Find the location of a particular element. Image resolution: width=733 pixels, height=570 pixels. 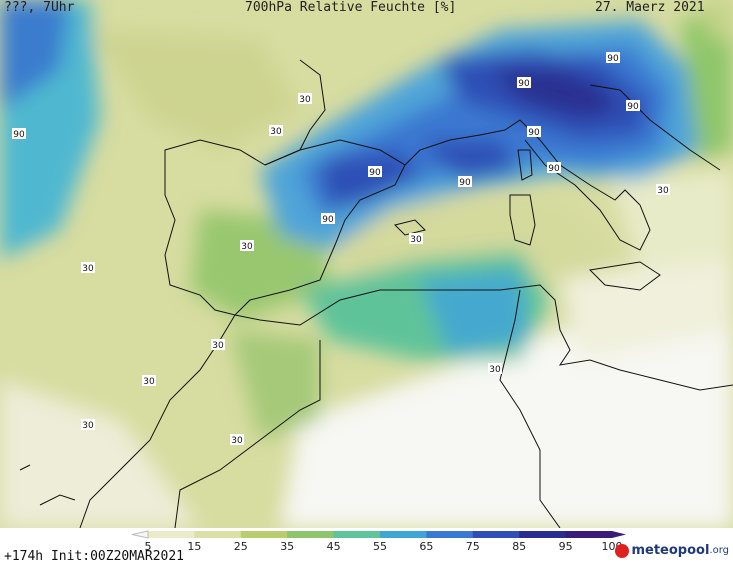

legend-tick-label: 85 is located at coordinates (519, 546).